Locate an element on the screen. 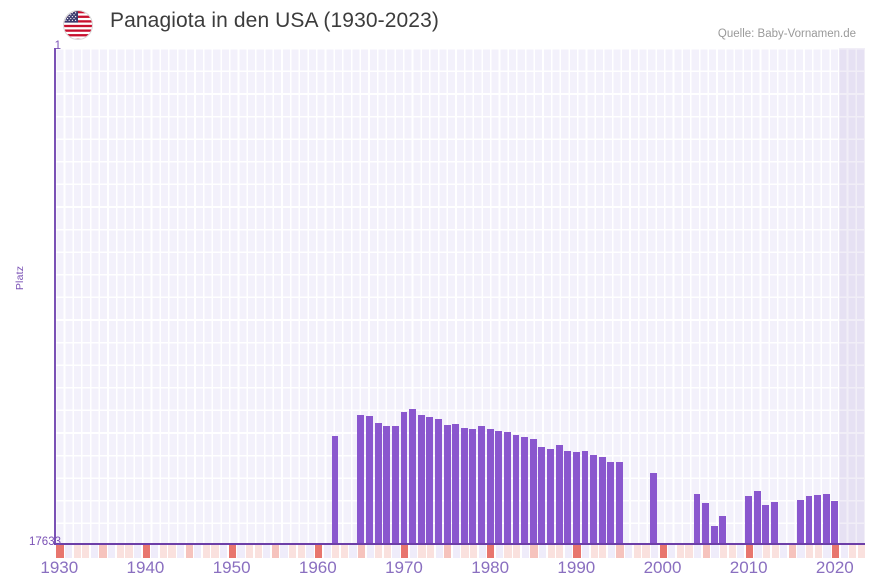 This screenshot has height=587, width=873. bar-1980 is located at coordinates (490, 486).